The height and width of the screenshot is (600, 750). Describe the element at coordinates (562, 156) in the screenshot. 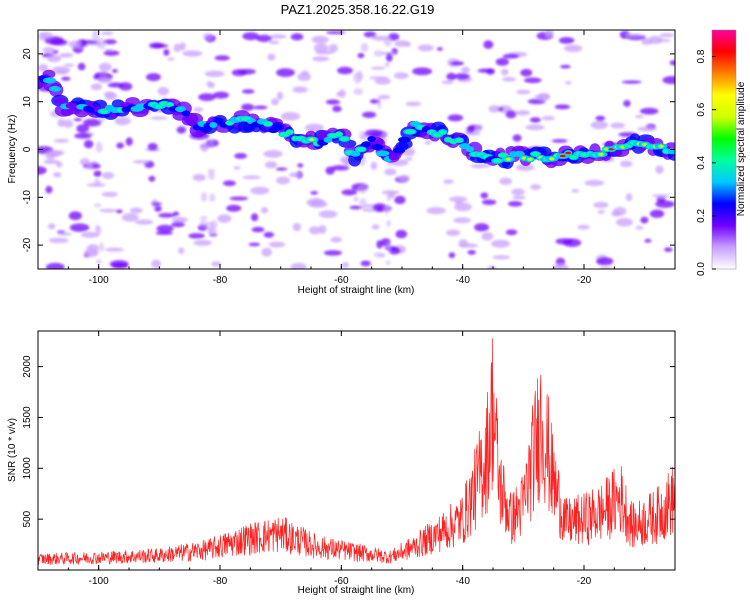

I see `spectrogram-ridge-peak` at that location.